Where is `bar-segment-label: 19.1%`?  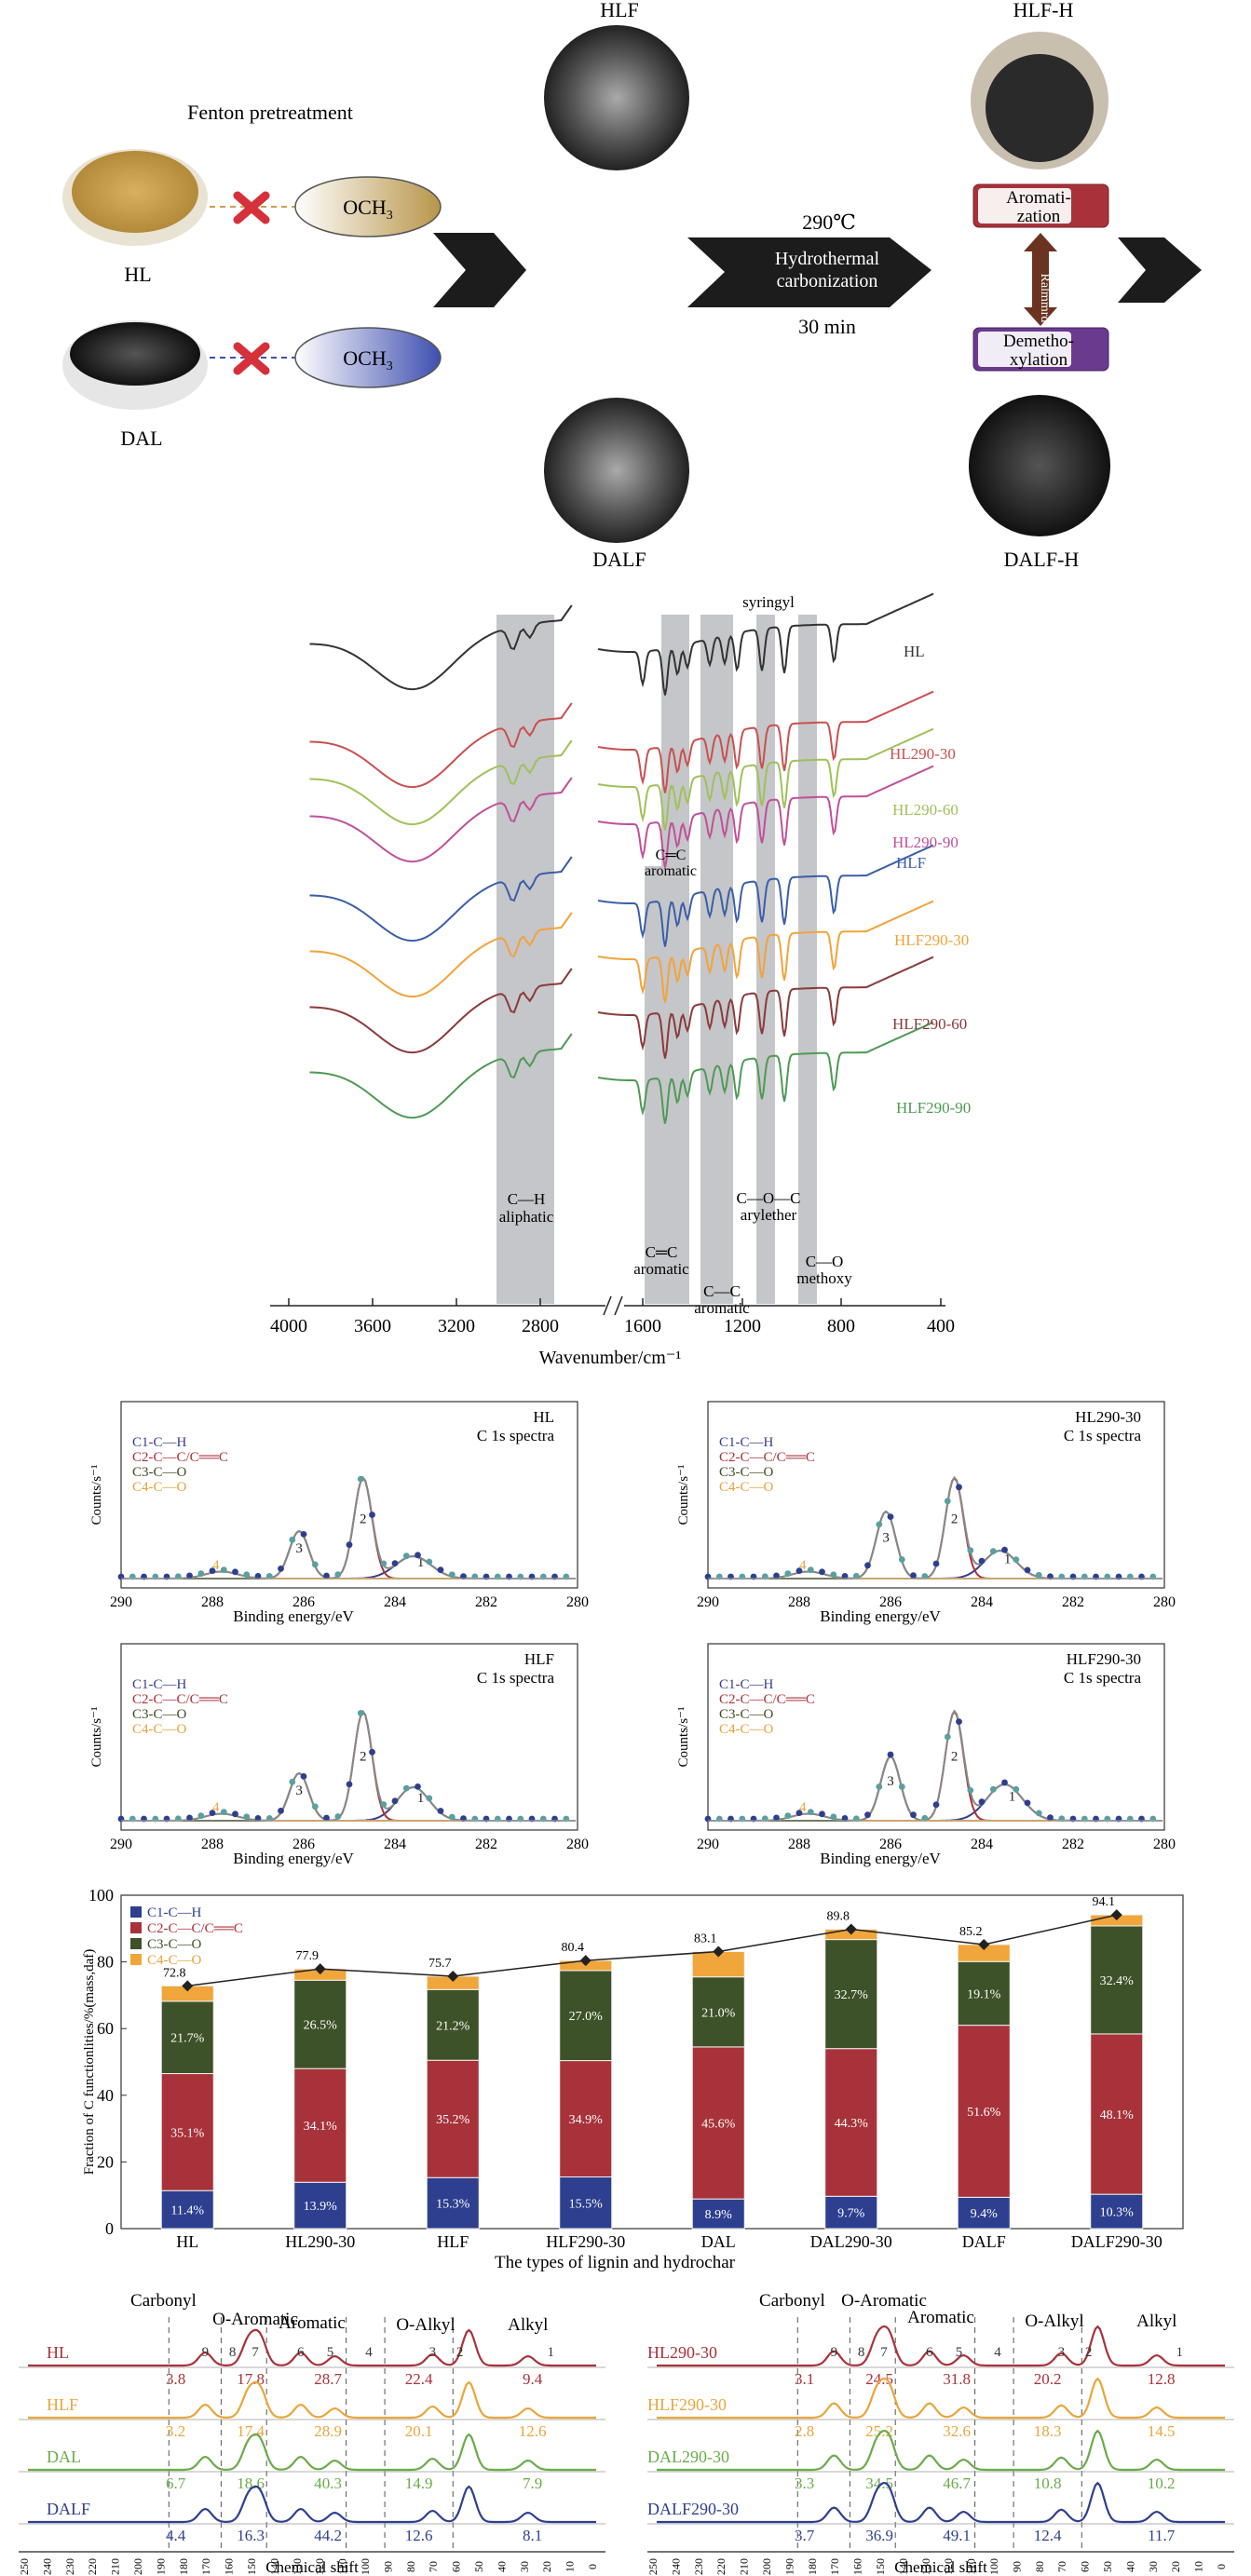
bar-segment-label: 19.1% is located at coordinates (984, 1994).